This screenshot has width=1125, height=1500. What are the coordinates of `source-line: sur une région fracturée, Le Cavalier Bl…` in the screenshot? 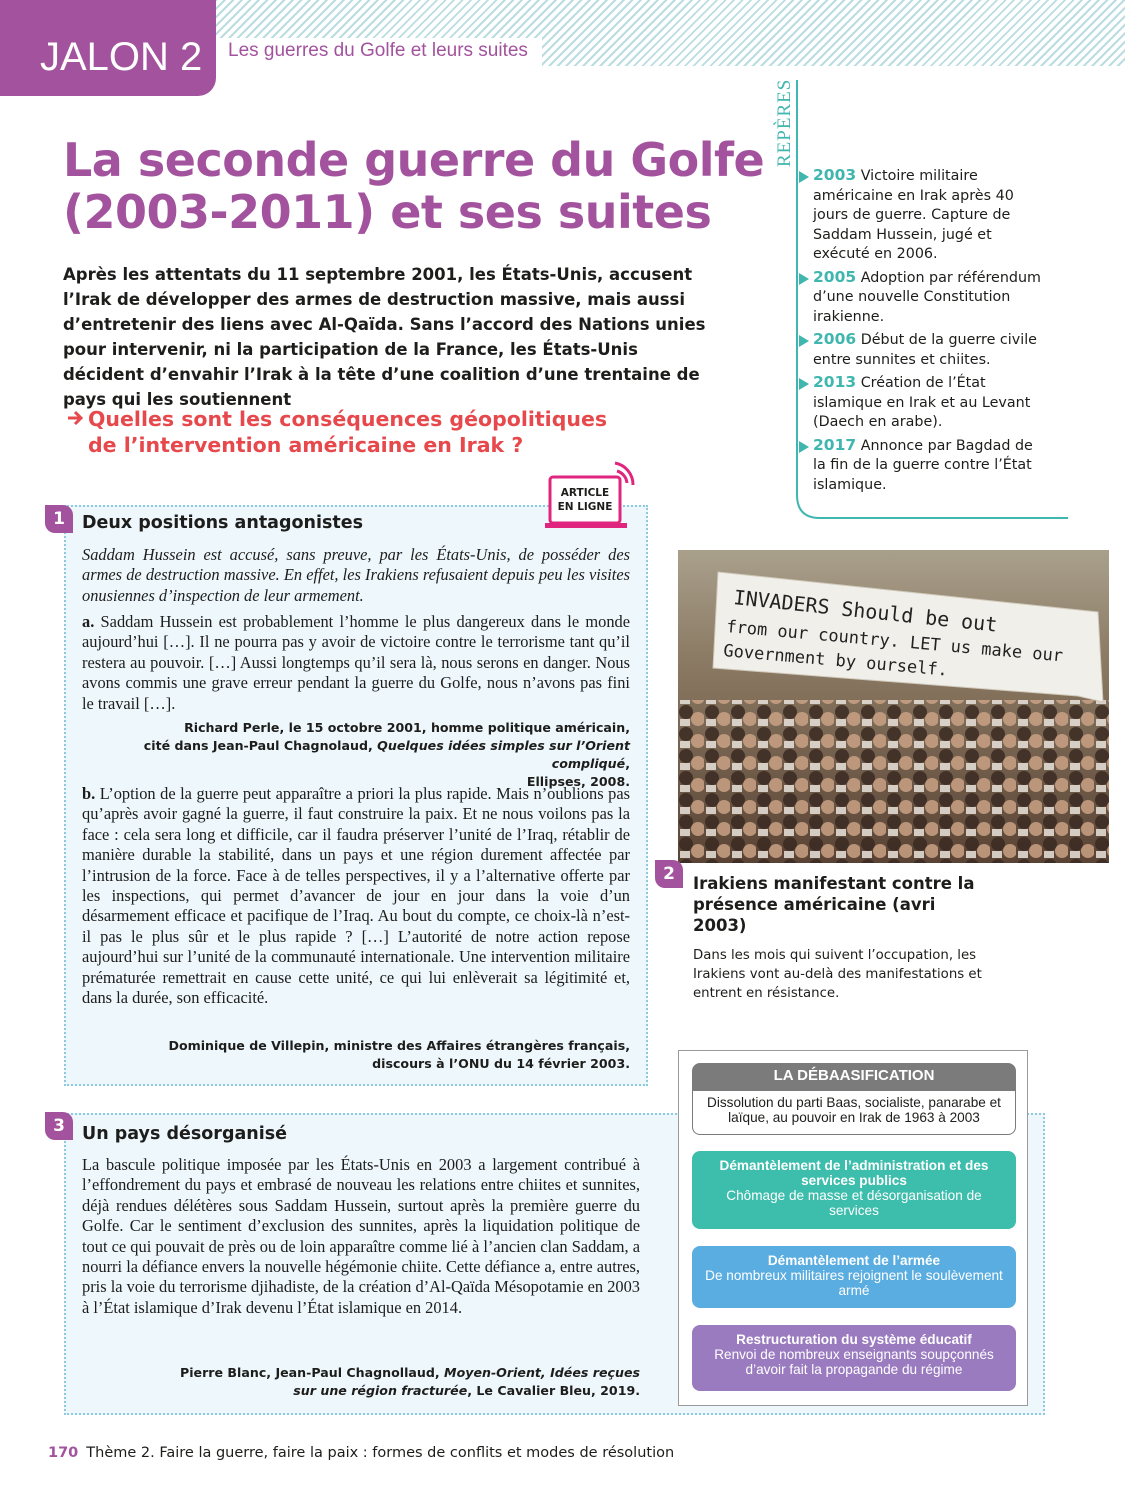 It's located at (361, 1391).